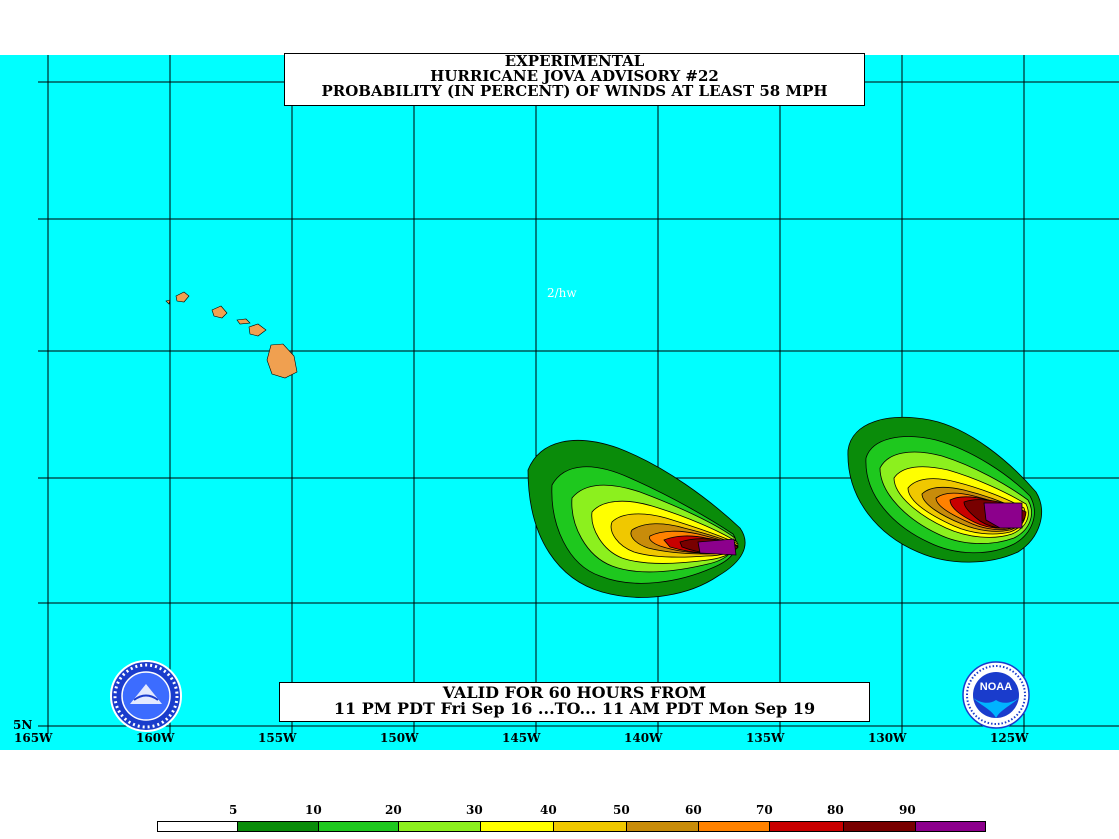 This screenshot has width=1119, height=839. I want to click on watermark-text: 2/hw, so click(562, 293).